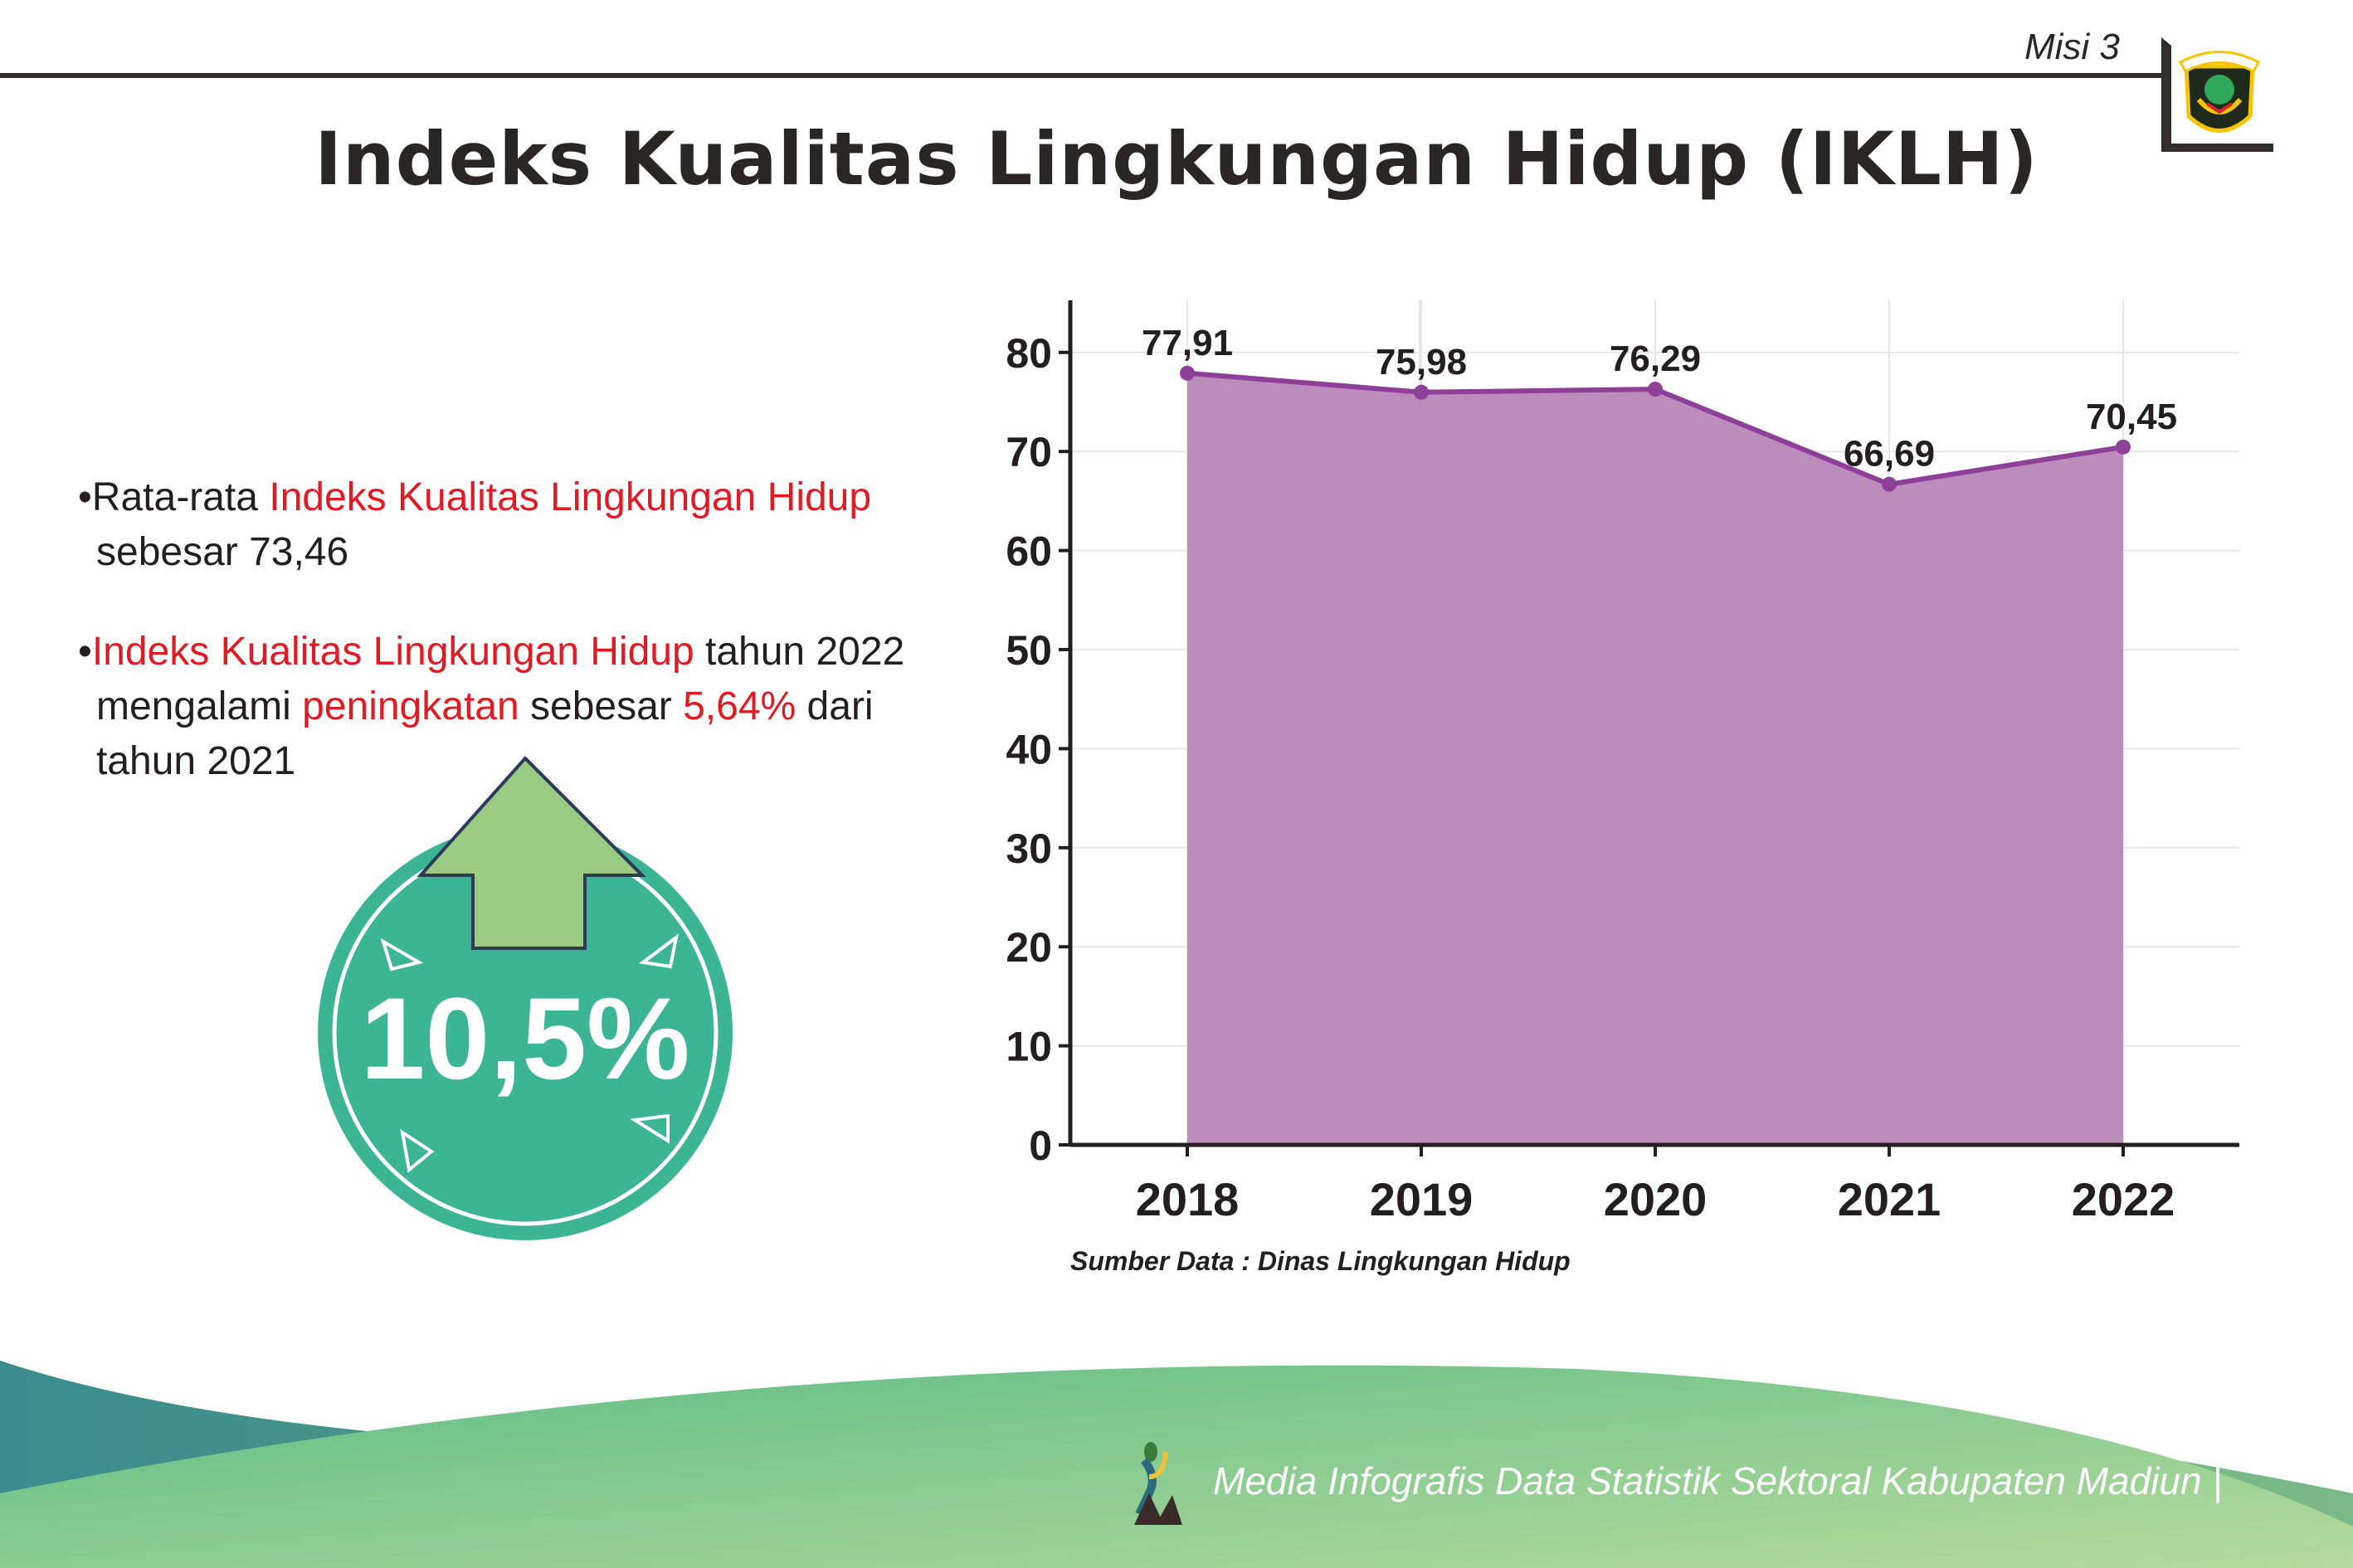  I want to click on y-tick-label: 30, so click(1029, 848).